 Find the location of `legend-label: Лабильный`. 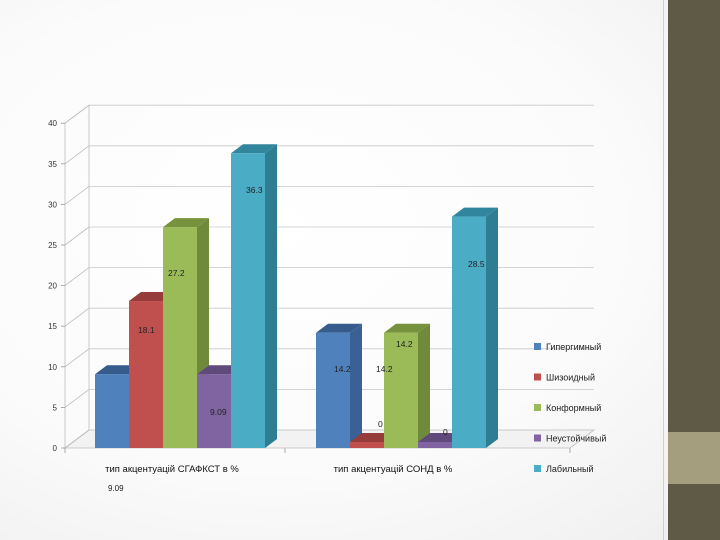

legend-label: Лабильный is located at coordinates (570, 469).